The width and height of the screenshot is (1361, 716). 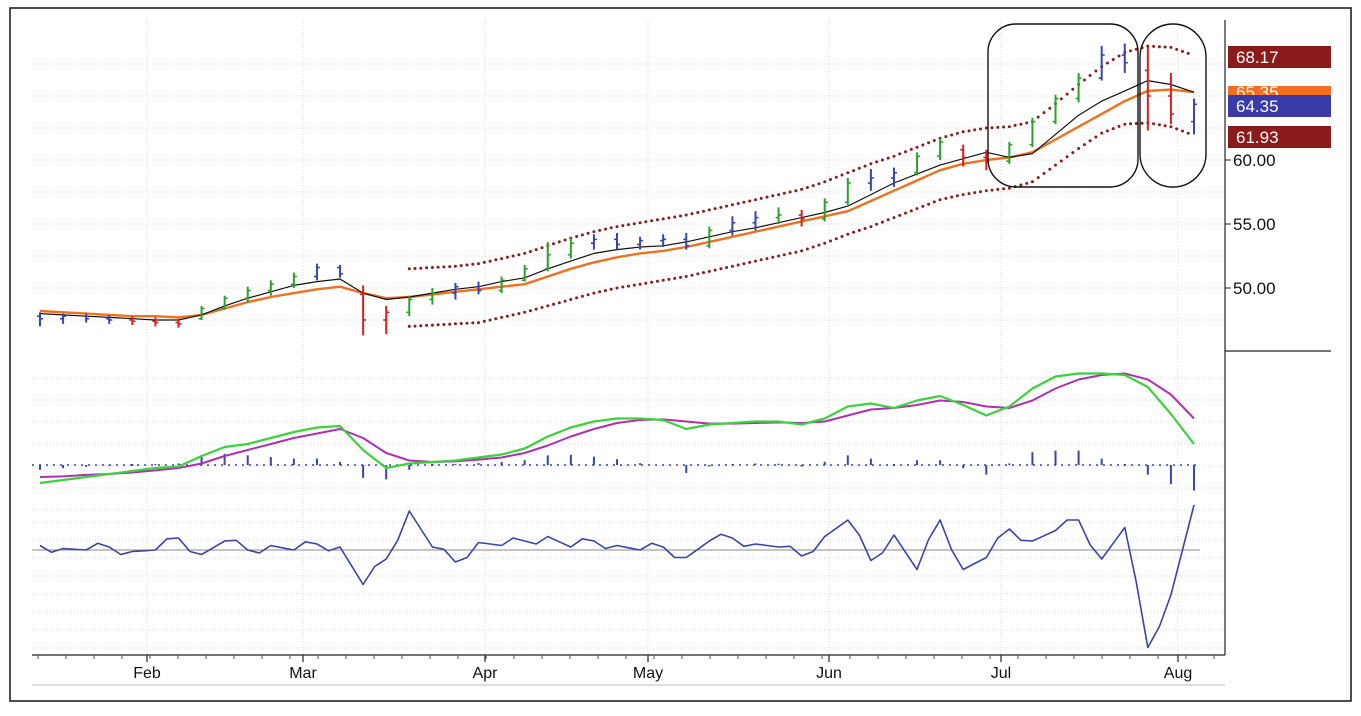 I want to click on y-tick-label: 50.00, so click(x=1254, y=288).